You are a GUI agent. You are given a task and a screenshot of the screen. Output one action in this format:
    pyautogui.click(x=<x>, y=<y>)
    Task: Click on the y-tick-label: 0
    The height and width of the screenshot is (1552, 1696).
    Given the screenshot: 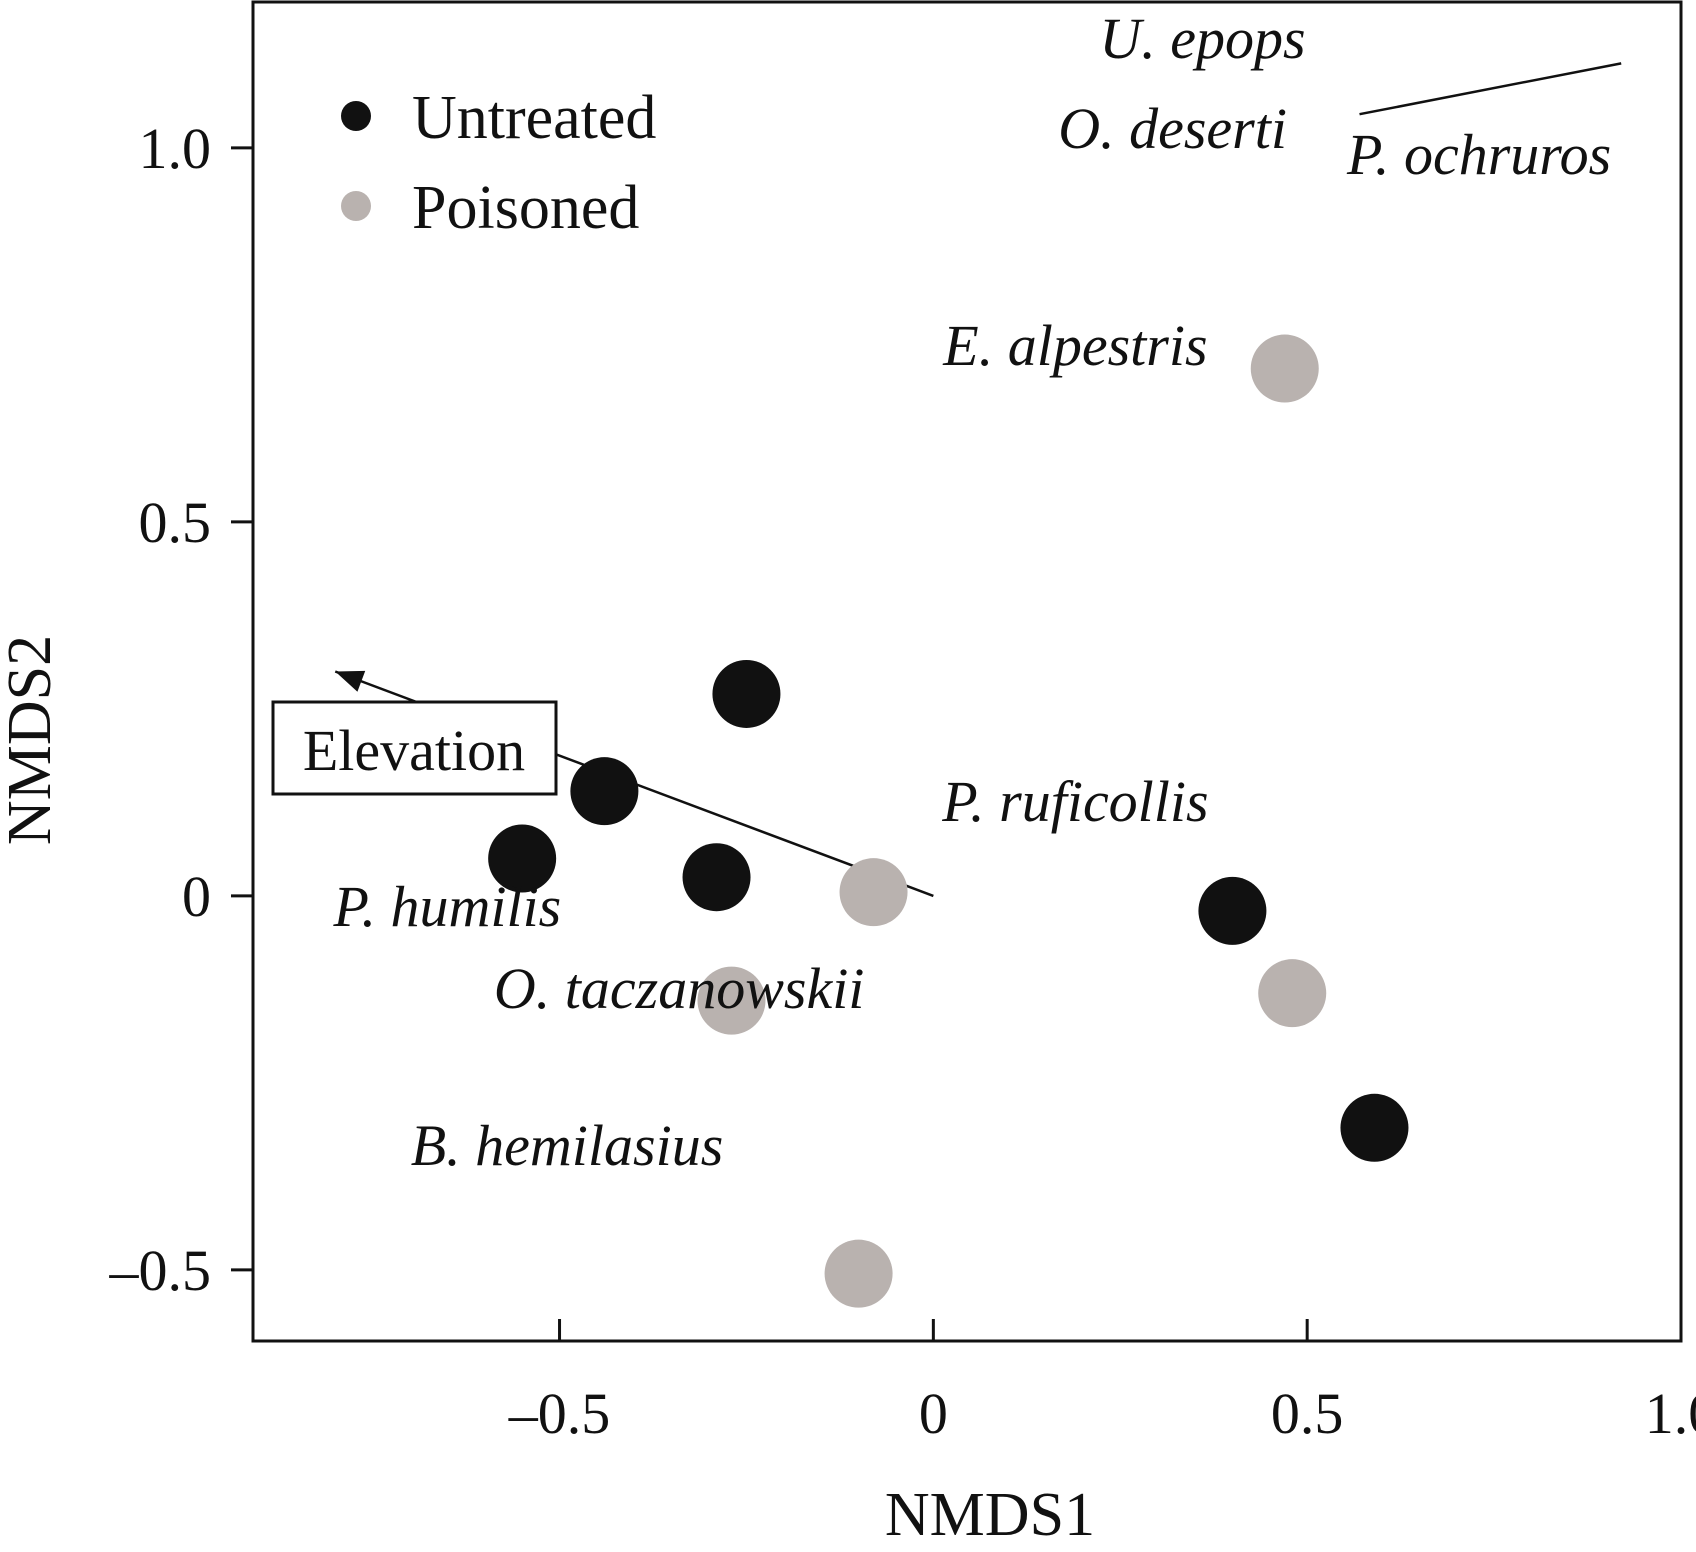 What is the action you would take?
    pyautogui.click(x=196, y=896)
    